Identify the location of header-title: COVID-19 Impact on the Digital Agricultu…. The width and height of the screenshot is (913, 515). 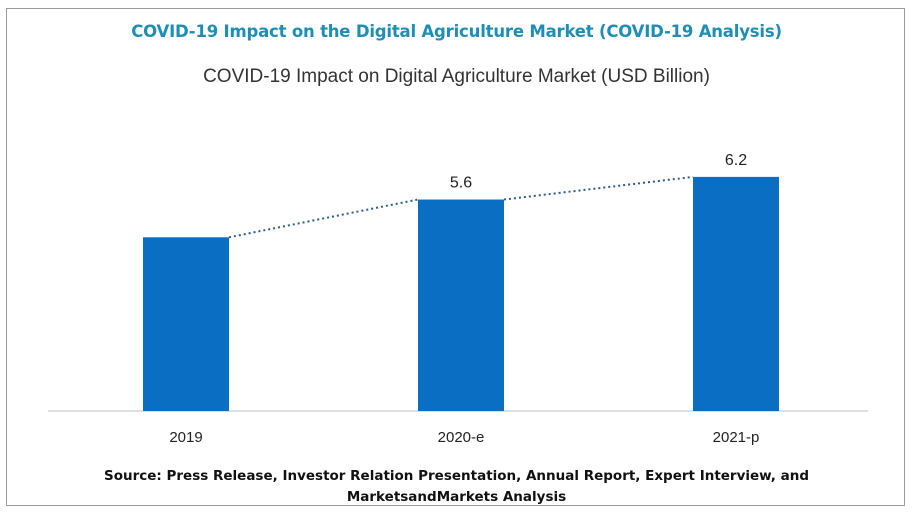
(456, 31).